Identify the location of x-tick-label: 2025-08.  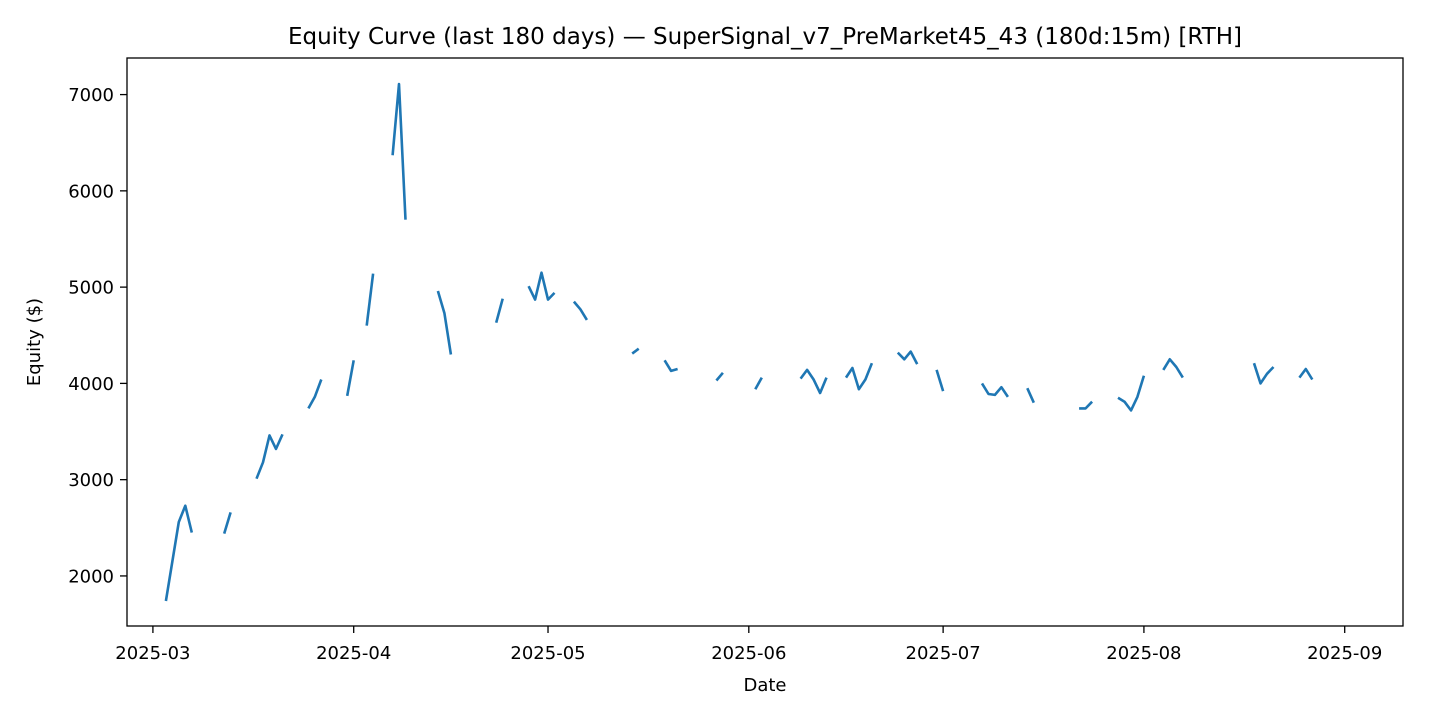
(1143, 653).